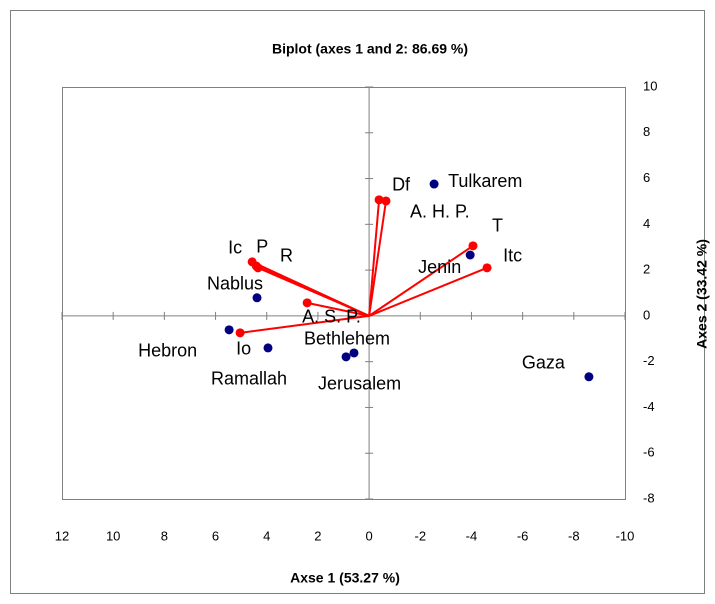 Image resolution: width=715 pixels, height=604 pixels. I want to click on y-tick-label: -8, so click(649, 497).